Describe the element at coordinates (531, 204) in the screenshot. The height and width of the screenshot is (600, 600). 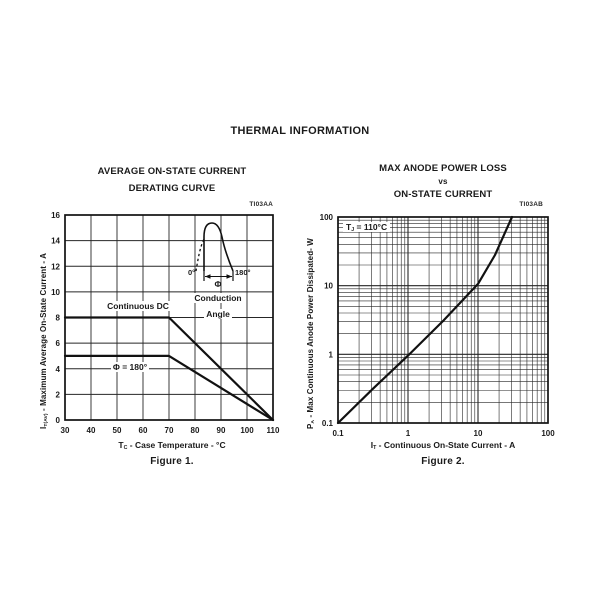
I see `figure2-chart-code: TI03AB` at that location.